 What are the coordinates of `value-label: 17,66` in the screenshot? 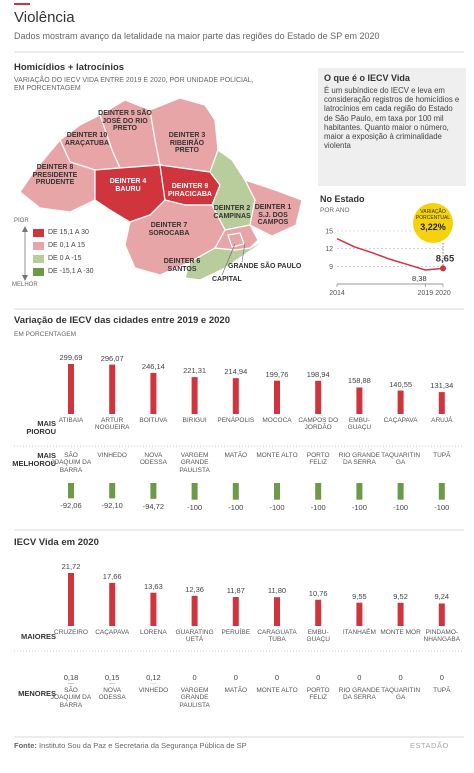 It's located at (112, 576).